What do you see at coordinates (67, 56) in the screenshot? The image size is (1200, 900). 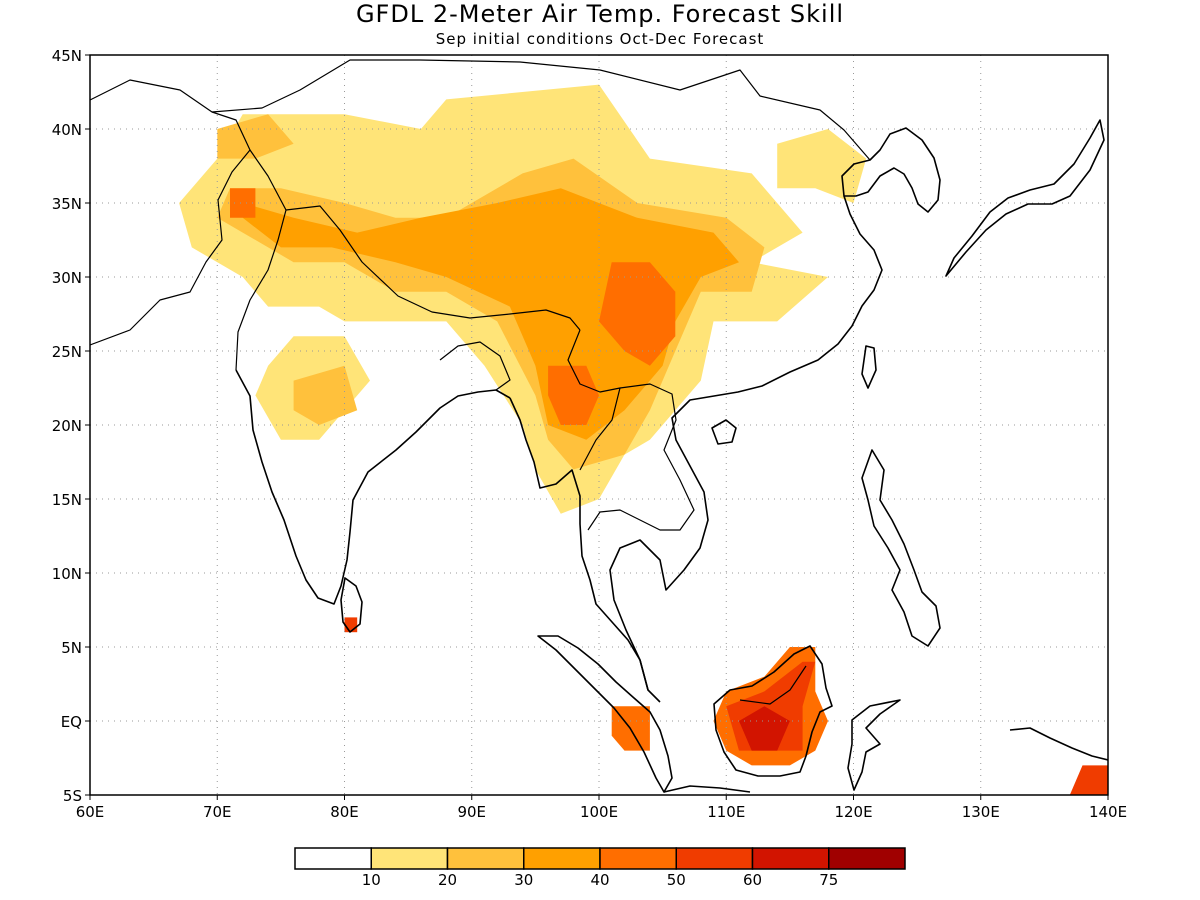 I see `y-tick-label: 45N` at bounding box center [67, 56].